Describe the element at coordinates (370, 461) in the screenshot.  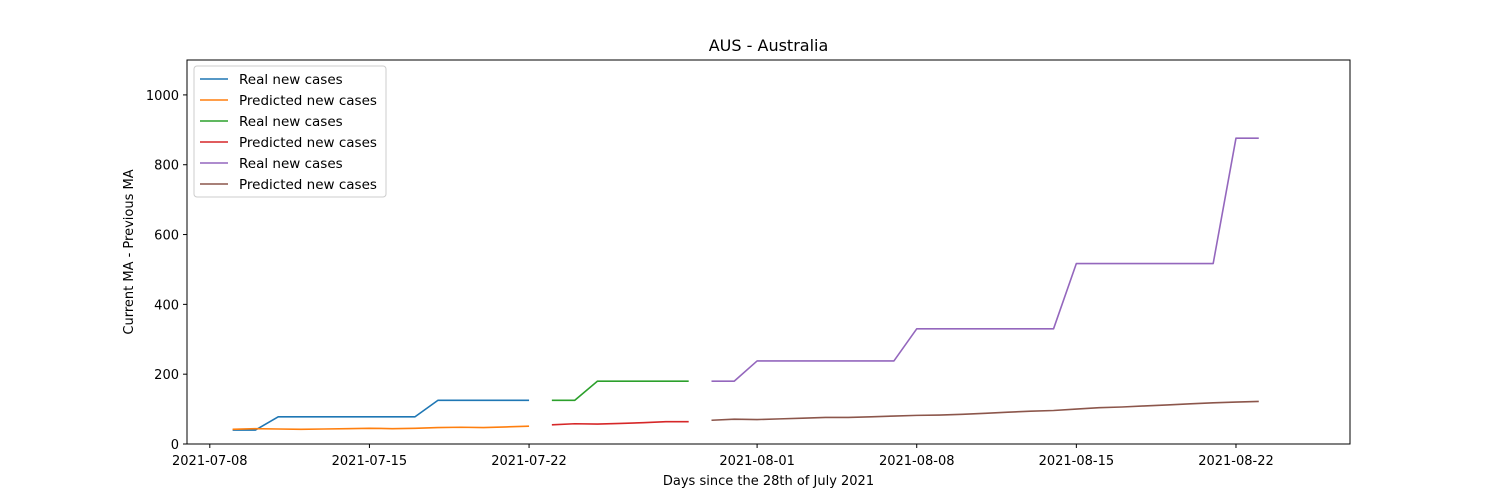
I see `x-tick-label: 2021-07-15` at that location.